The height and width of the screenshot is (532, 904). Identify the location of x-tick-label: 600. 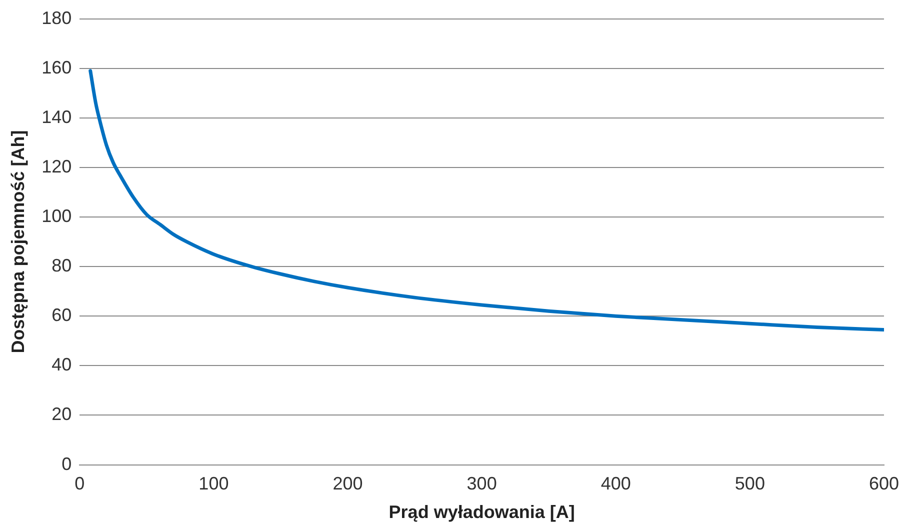
(884, 484).